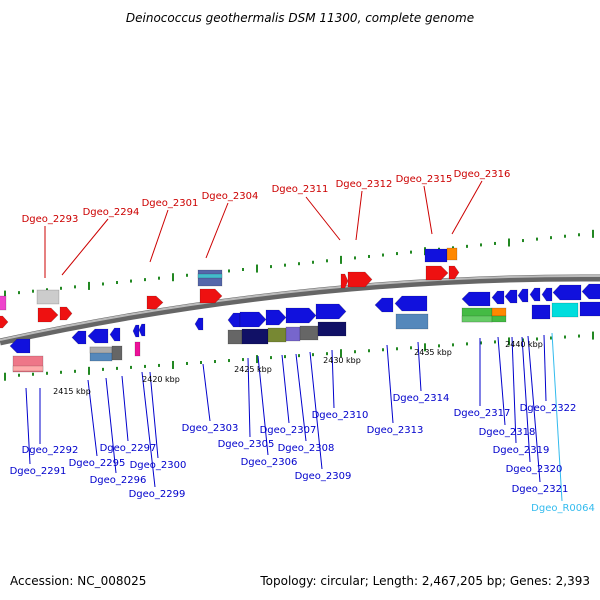 The height and width of the screenshot is (600, 600). I want to click on gene-label-bottom: Dgeo_2303, so click(210, 428).